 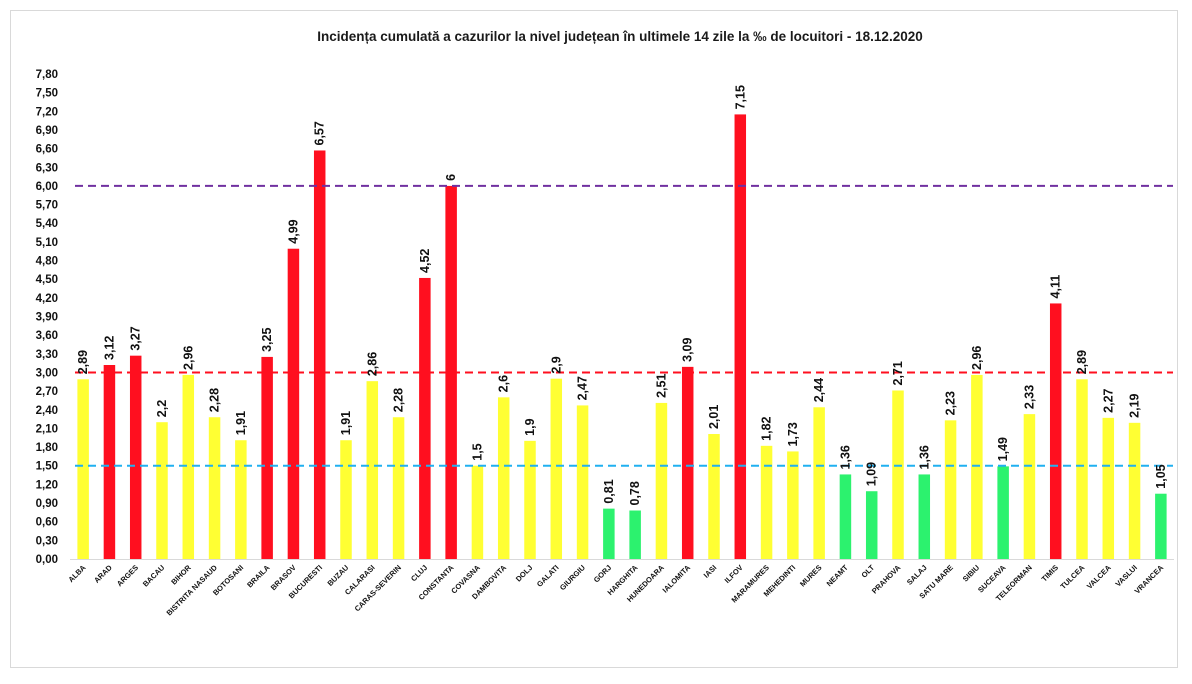 What do you see at coordinates (793, 434) in the screenshot?
I see `data-label: 1,73` at bounding box center [793, 434].